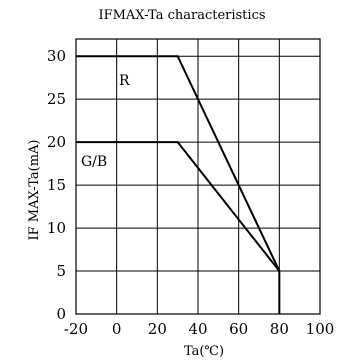  Describe the element at coordinates (56, 142) in the screenshot. I see `y-tick-label: 20` at that location.